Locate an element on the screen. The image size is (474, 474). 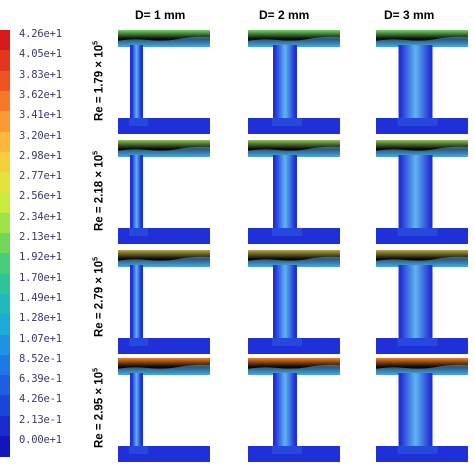
legend-tick-label: 1.49e+1 is located at coordinates (40, 297).